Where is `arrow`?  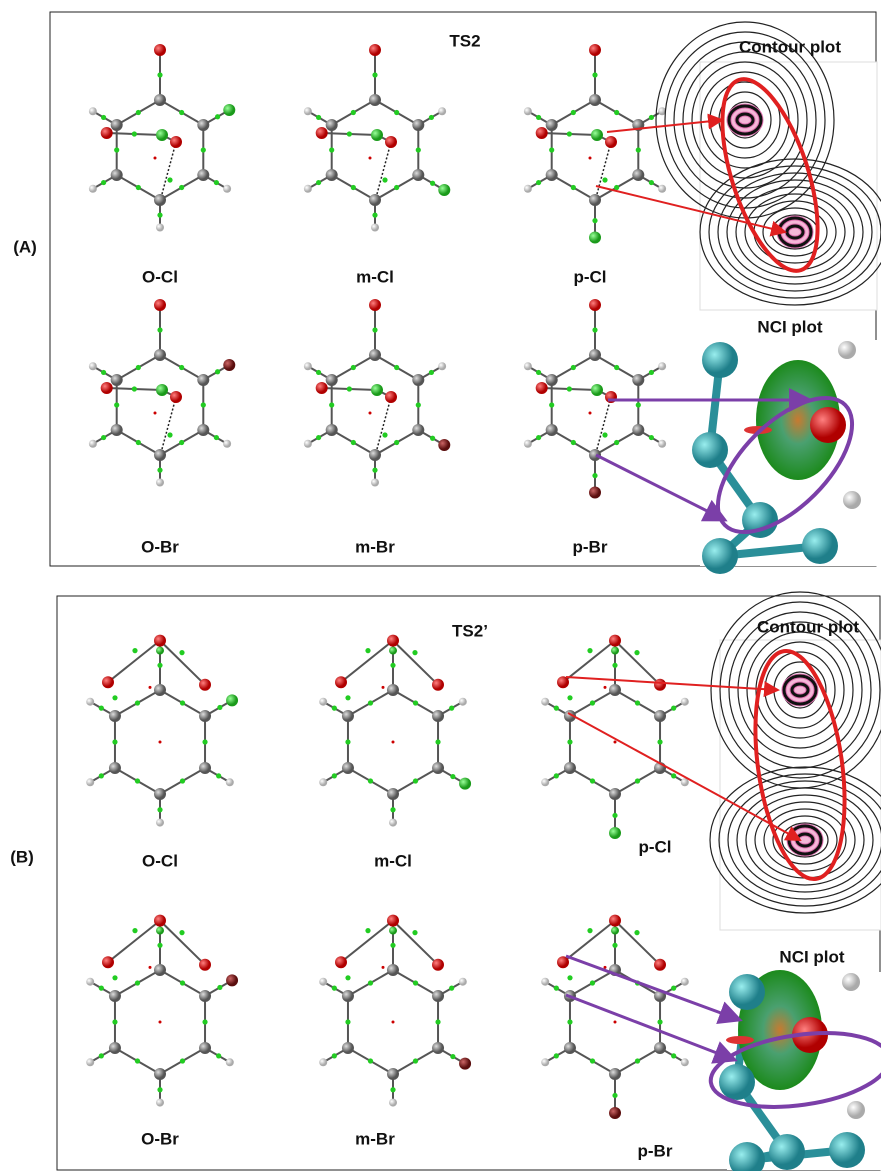
arrow is located at coordinates (684, 776).